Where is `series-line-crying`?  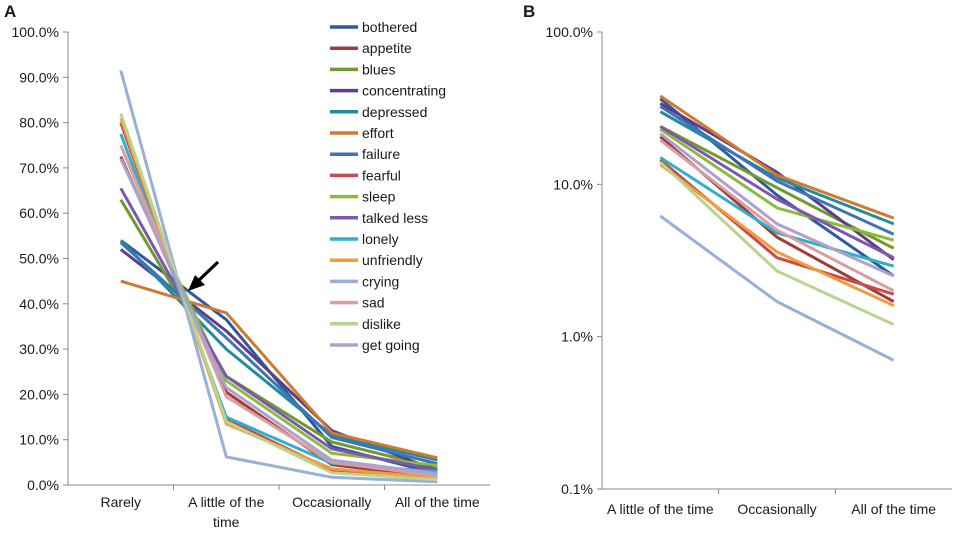 series-line-crying is located at coordinates (777, 288).